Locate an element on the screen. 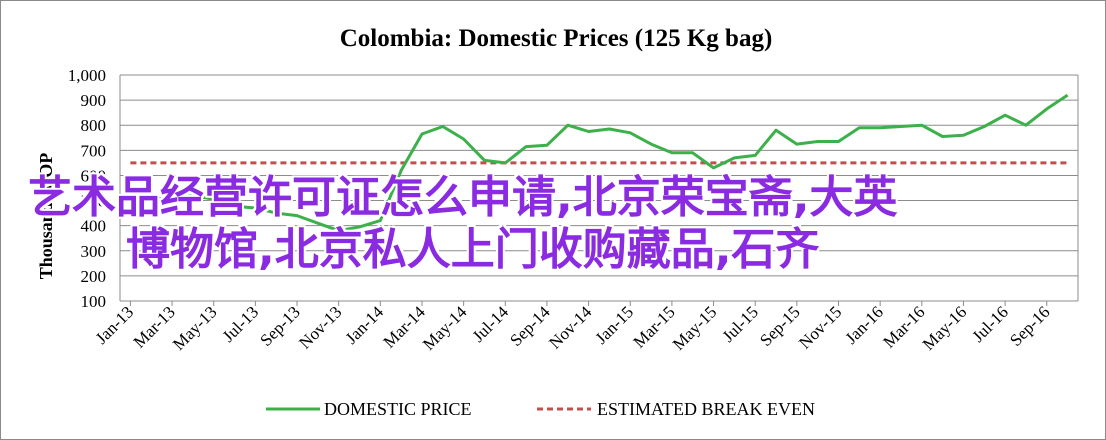 The image size is (1106, 440). legend: DOMESTIC PRICE ESTIMATED BREAK EVEN is located at coordinates (540, 409).